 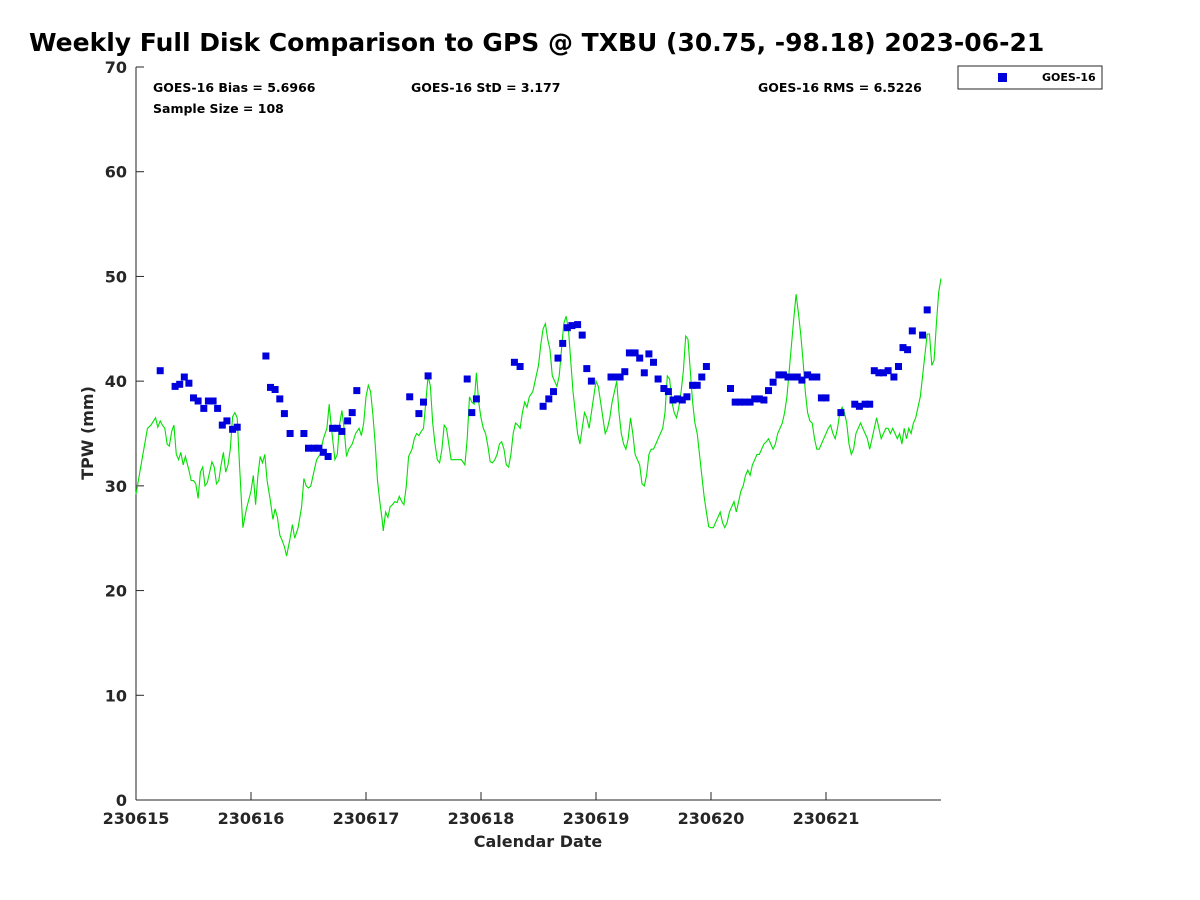 I want to click on rms-stat: GOES-16 RMS = 6.5226, so click(x=840, y=87).